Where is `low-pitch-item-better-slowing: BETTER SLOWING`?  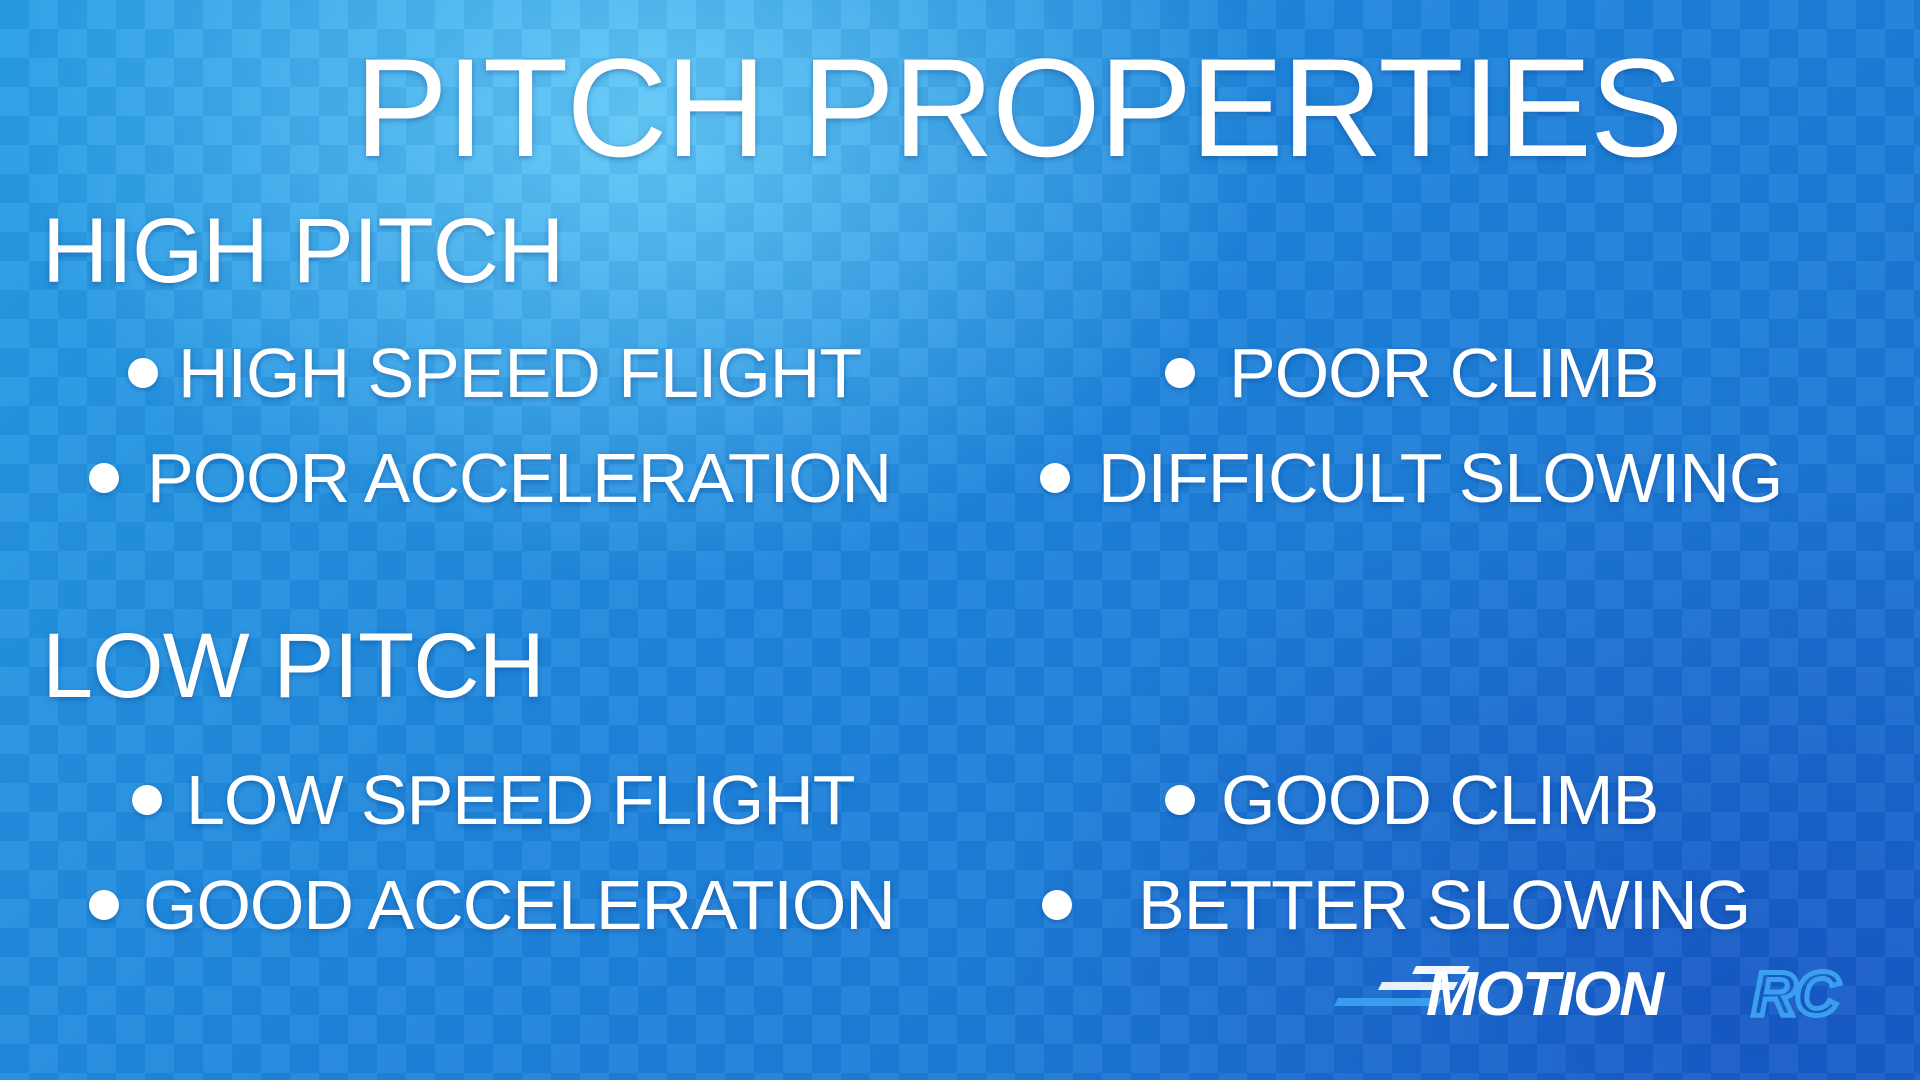
low-pitch-item-better-slowing: BETTER SLOWING is located at coordinates (1396, 905).